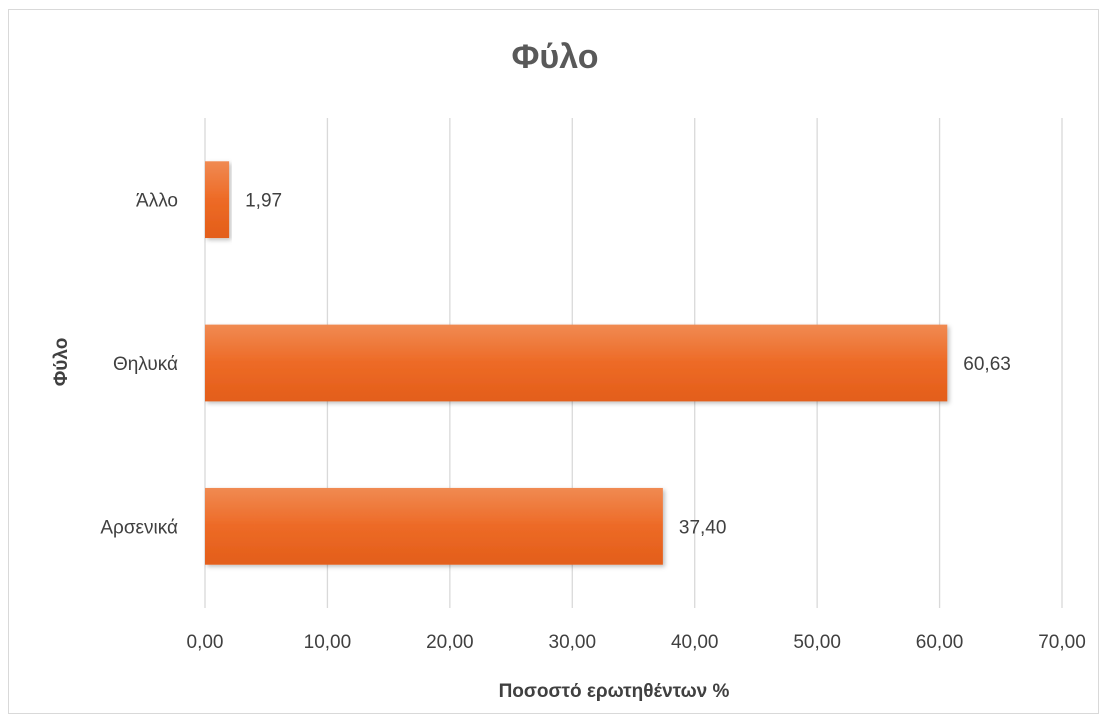 The height and width of the screenshot is (718, 1102). I want to click on x-axis-title: Ποσοστό ερωτηθέντων %, so click(614, 691).